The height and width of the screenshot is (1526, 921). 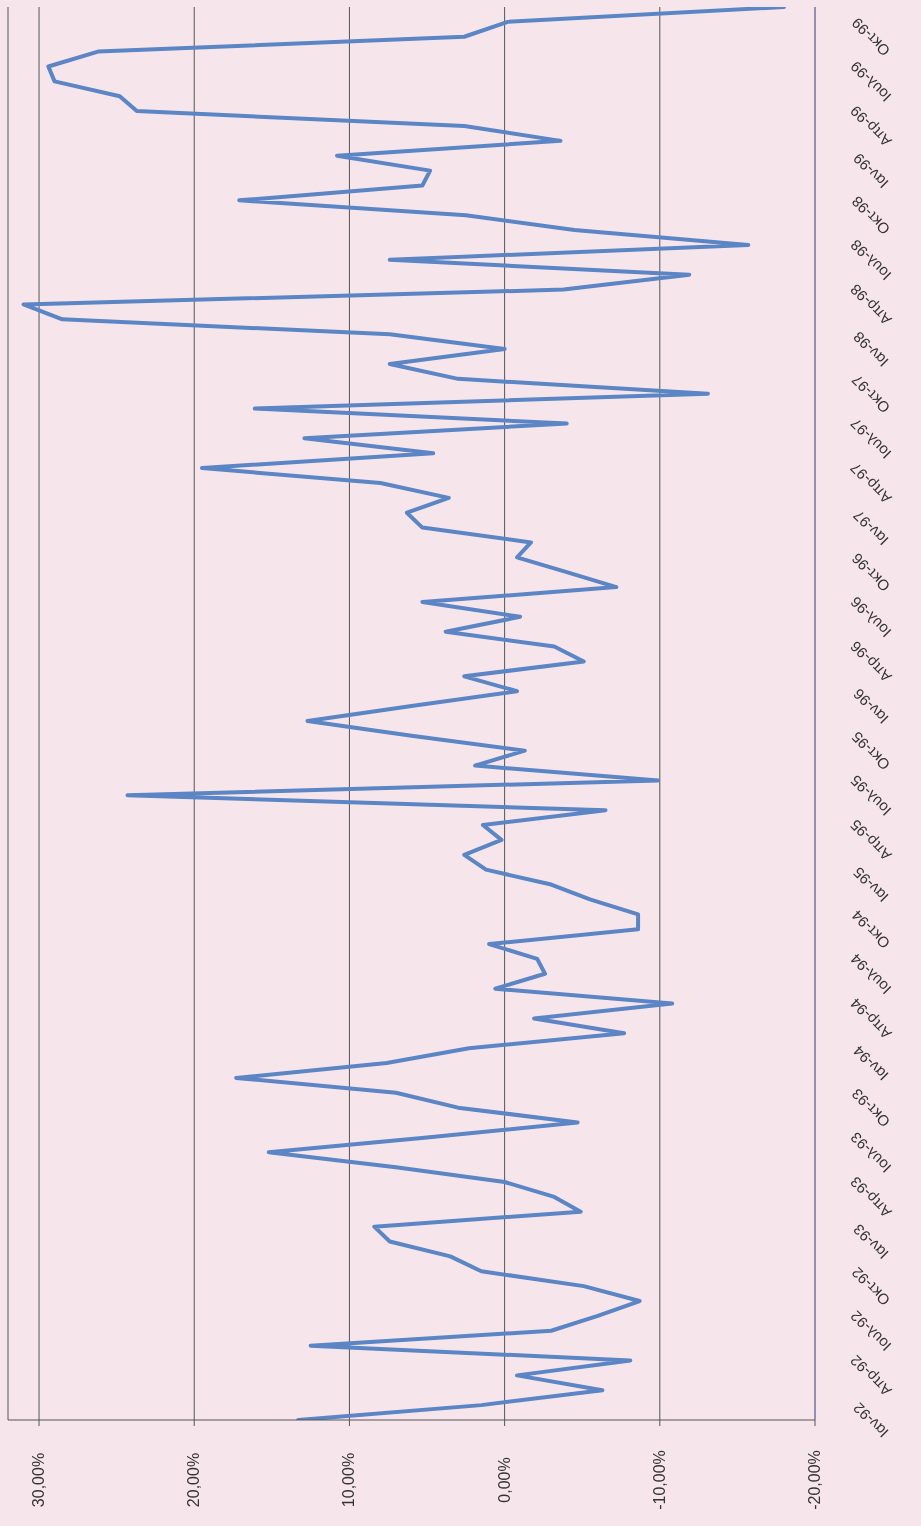 What do you see at coordinates (504, 1480) in the screenshot?
I see `x-tick-label: 0,00%` at bounding box center [504, 1480].